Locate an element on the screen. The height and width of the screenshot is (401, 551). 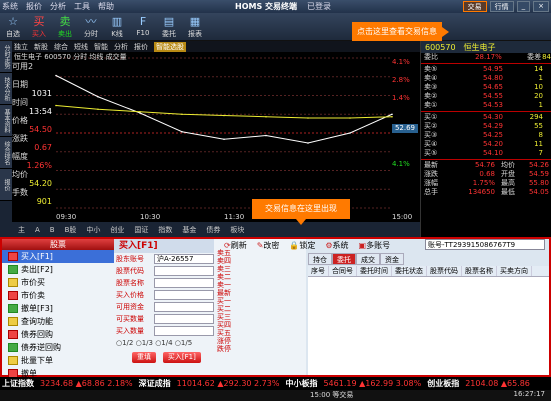
form-field-0: 沪A-26557 is located at coordinates (184, 259).